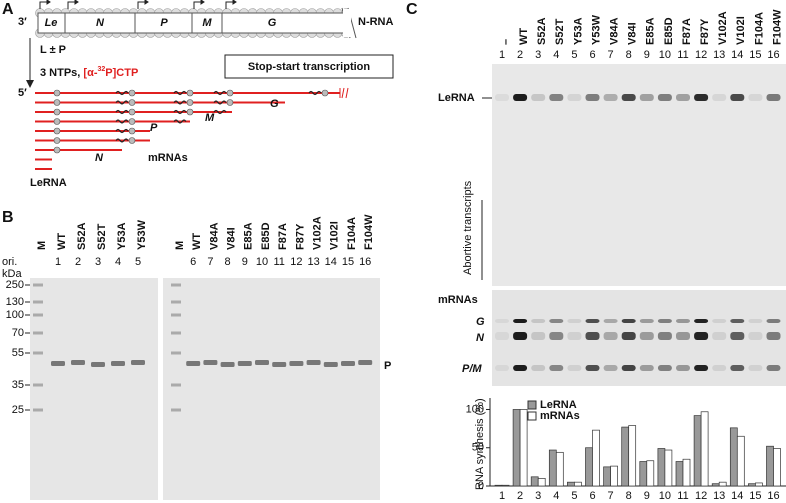 The image size is (786, 503). Describe the element at coordinates (18, 333) in the screenshot. I see `marker-label: 70` at that location.